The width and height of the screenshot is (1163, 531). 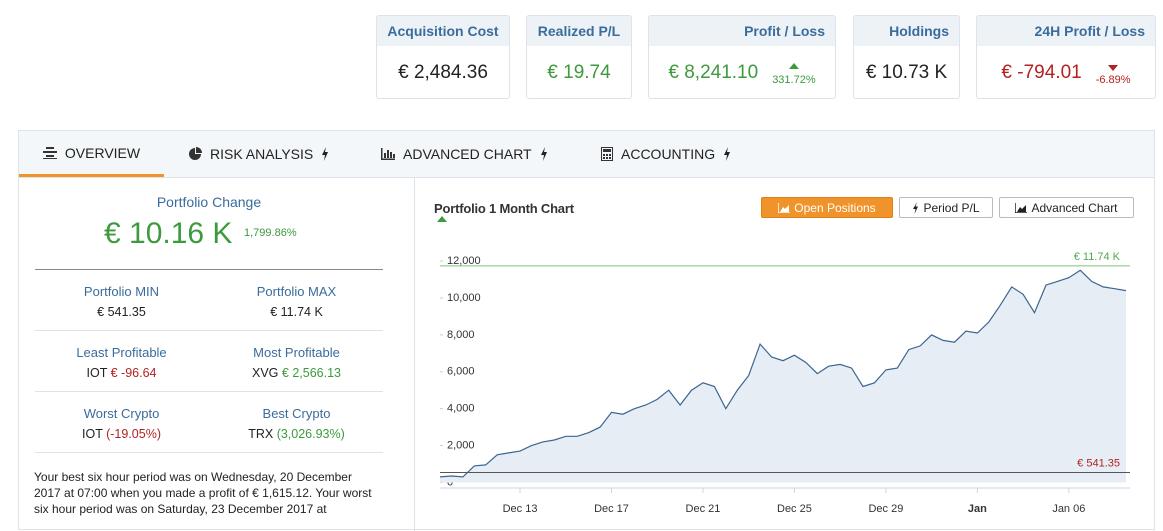 I want to click on y-tick-label: 2,000, so click(x=461, y=445).